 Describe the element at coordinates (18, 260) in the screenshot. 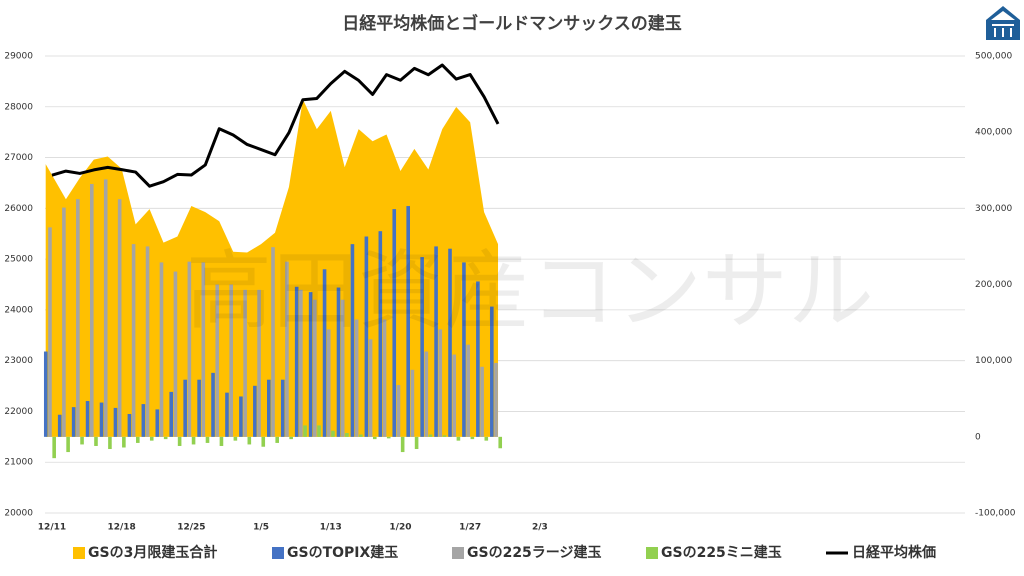

I see `y-tick-label: 25000` at that location.